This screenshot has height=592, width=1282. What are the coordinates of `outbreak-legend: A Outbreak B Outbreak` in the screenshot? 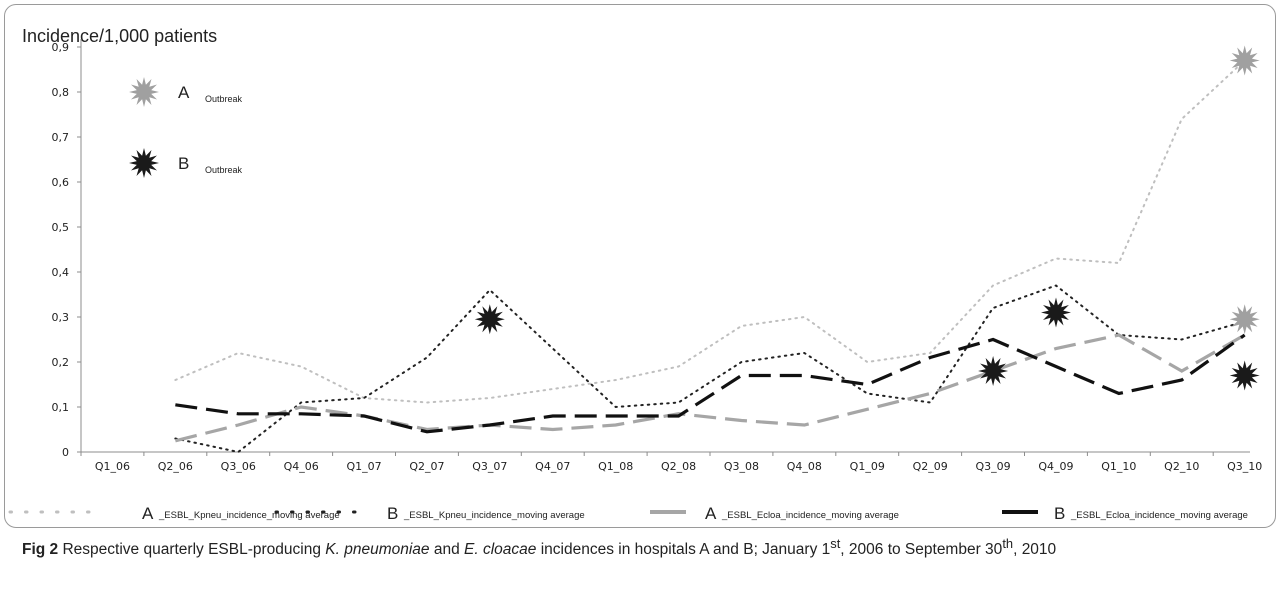 It's located at (186, 127).